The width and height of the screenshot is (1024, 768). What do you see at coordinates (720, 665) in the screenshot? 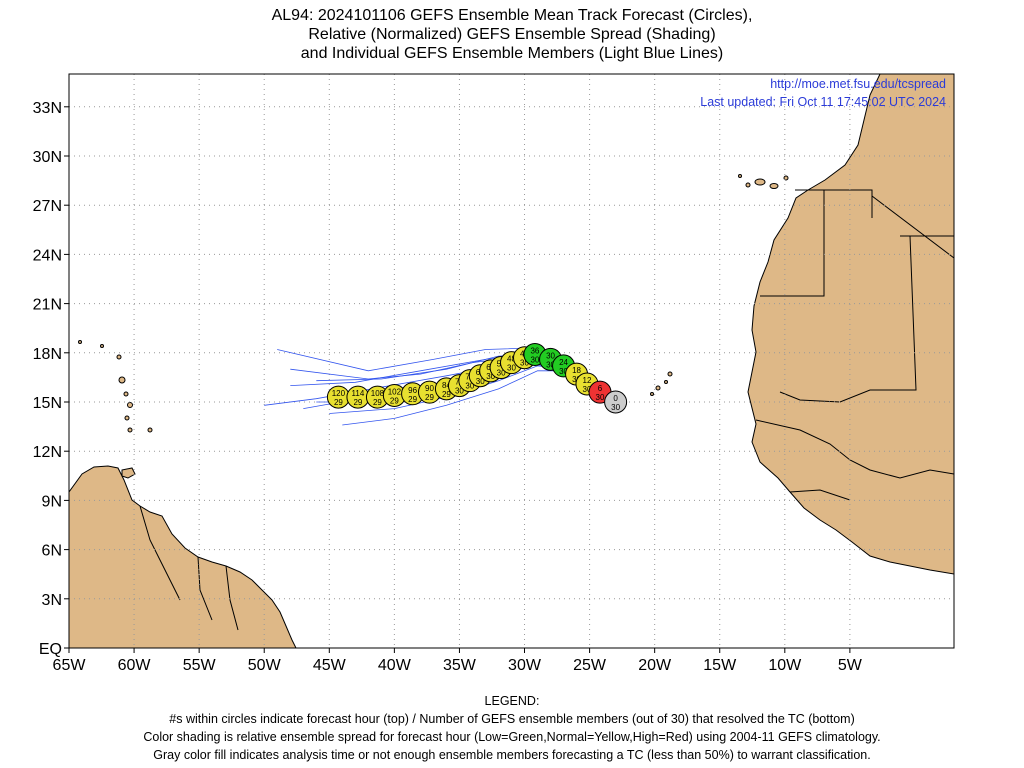
I see `lon-tick-label: 15W` at bounding box center [720, 665].